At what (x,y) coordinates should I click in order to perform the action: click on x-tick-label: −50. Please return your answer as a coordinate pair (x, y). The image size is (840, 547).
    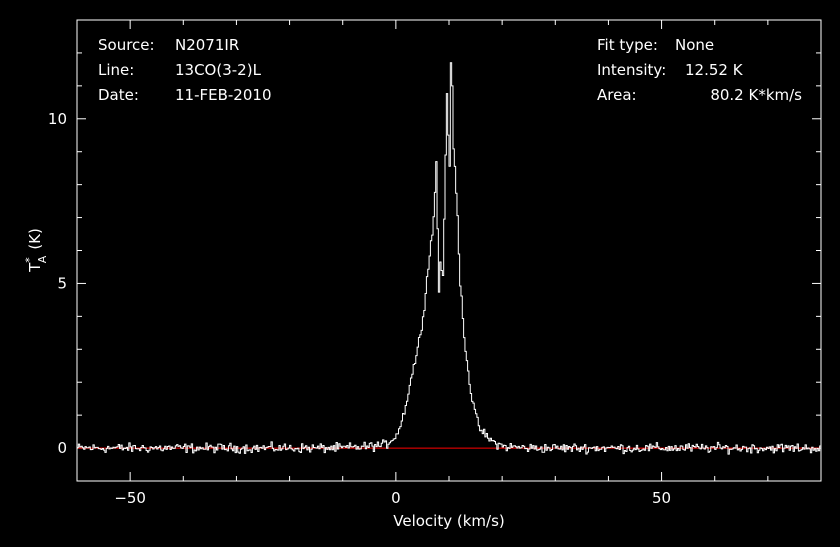
    Looking at the image, I should click on (130, 498).